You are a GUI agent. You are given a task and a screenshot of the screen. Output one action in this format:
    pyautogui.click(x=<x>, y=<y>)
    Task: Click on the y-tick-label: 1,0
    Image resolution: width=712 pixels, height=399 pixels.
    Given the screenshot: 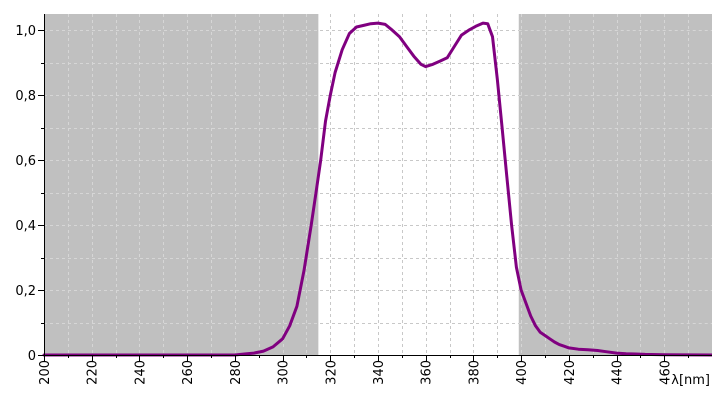 What is the action you would take?
    pyautogui.click(x=25, y=31)
    